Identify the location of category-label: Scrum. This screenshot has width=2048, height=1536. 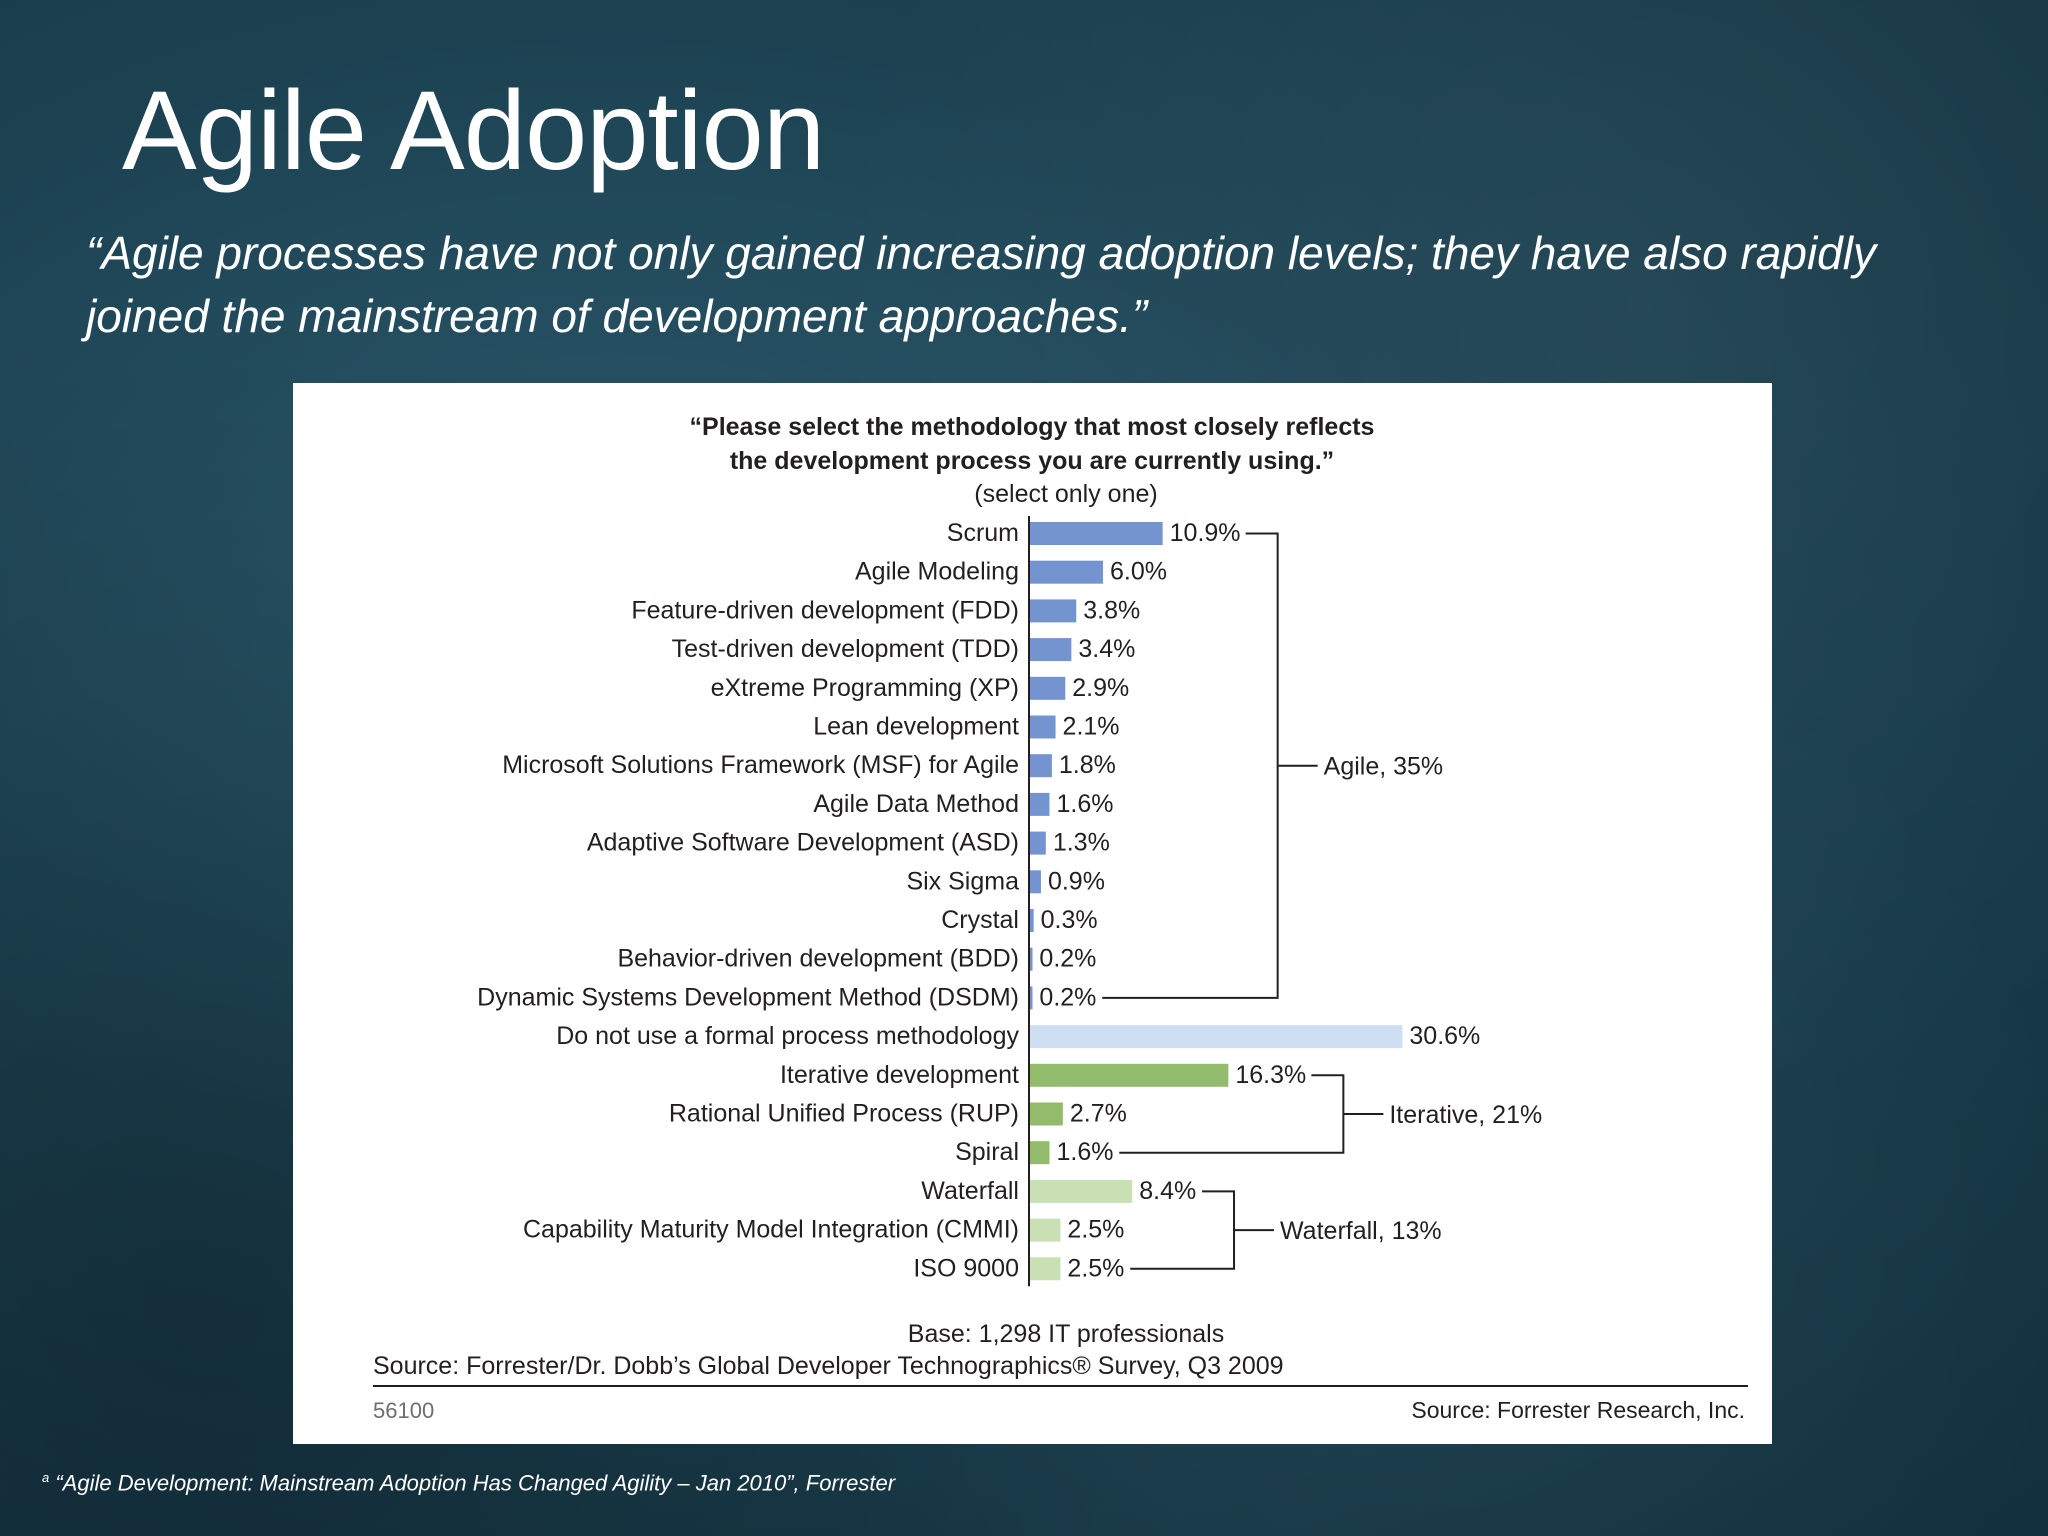
(983, 533).